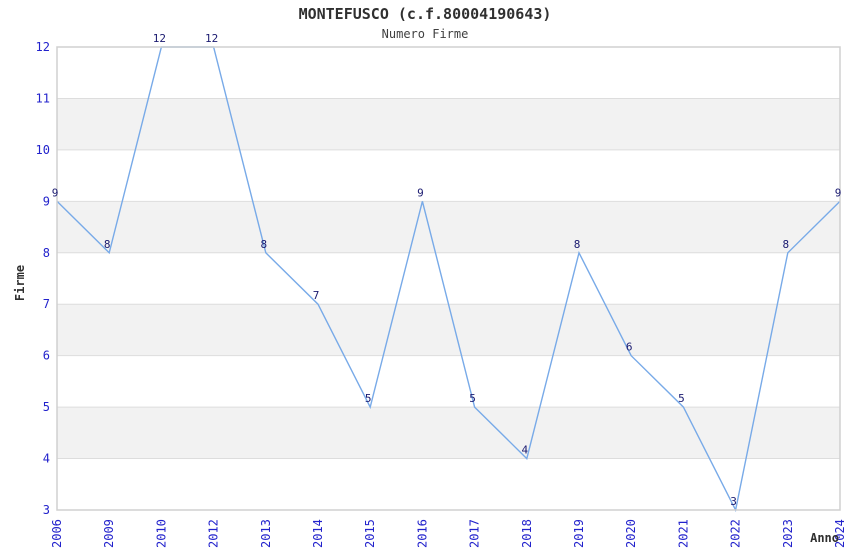  Describe the element at coordinates (46, 407) in the screenshot. I see `y-tick-label: 5` at that location.